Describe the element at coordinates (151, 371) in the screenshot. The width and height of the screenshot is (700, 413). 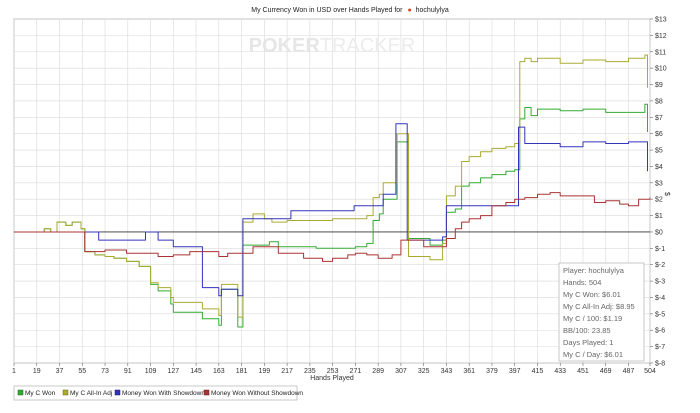
I see `x-tick-label: 109` at that location.